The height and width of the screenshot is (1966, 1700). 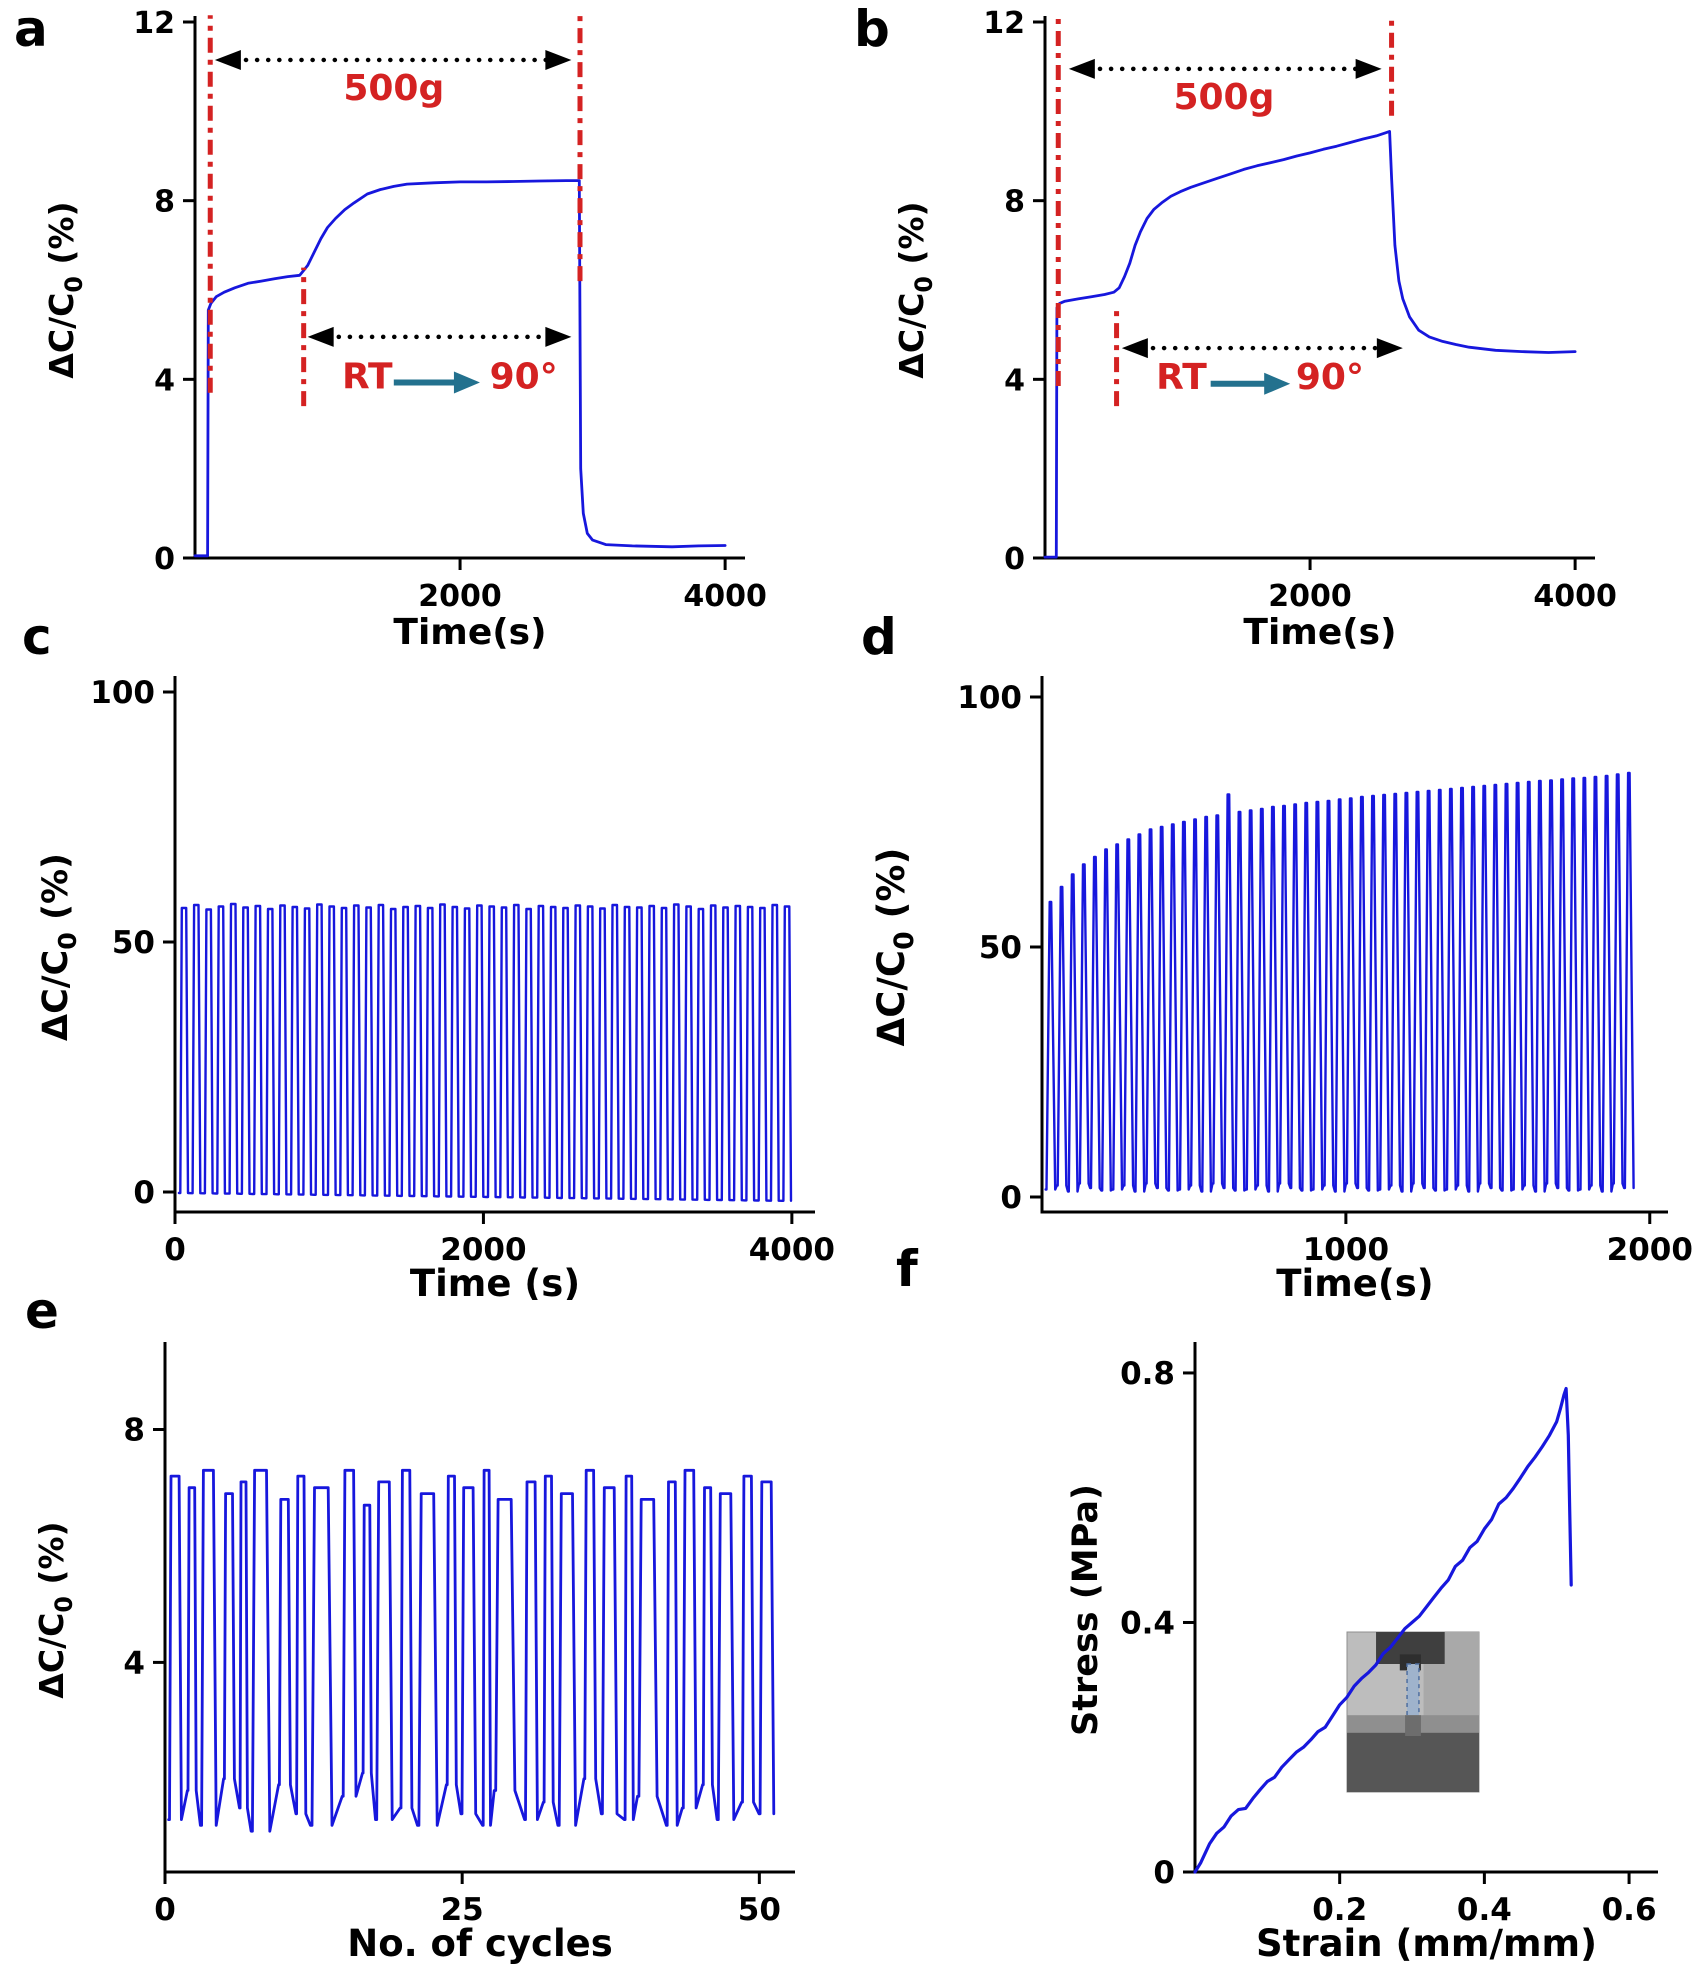 What do you see at coordinates (480, 1943) in the screenshot?
I see `x-axis-label: No. of cycles` at bounding box center [480, 1943].